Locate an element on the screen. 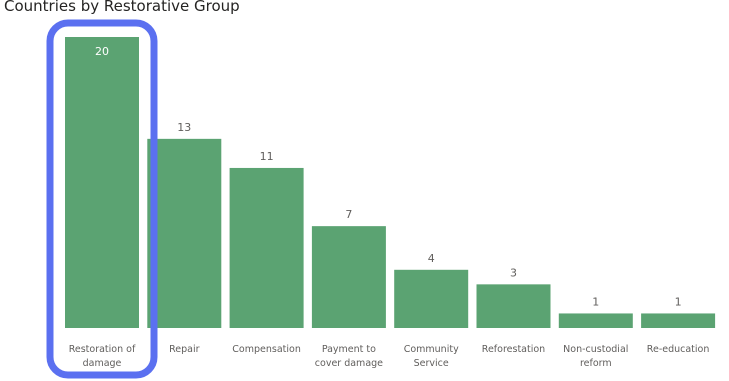 The image size is (729, 381). data-label-1: 20 is located at coordinates (102, 51).